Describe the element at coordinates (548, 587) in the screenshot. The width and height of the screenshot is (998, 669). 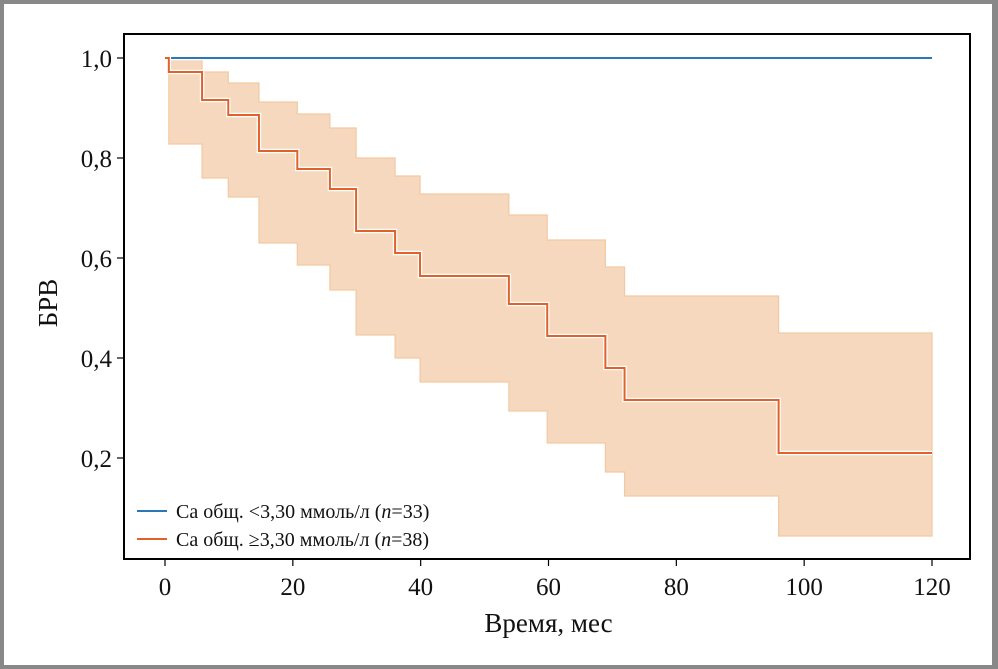
I see `x-tick-label: 60` at that location.